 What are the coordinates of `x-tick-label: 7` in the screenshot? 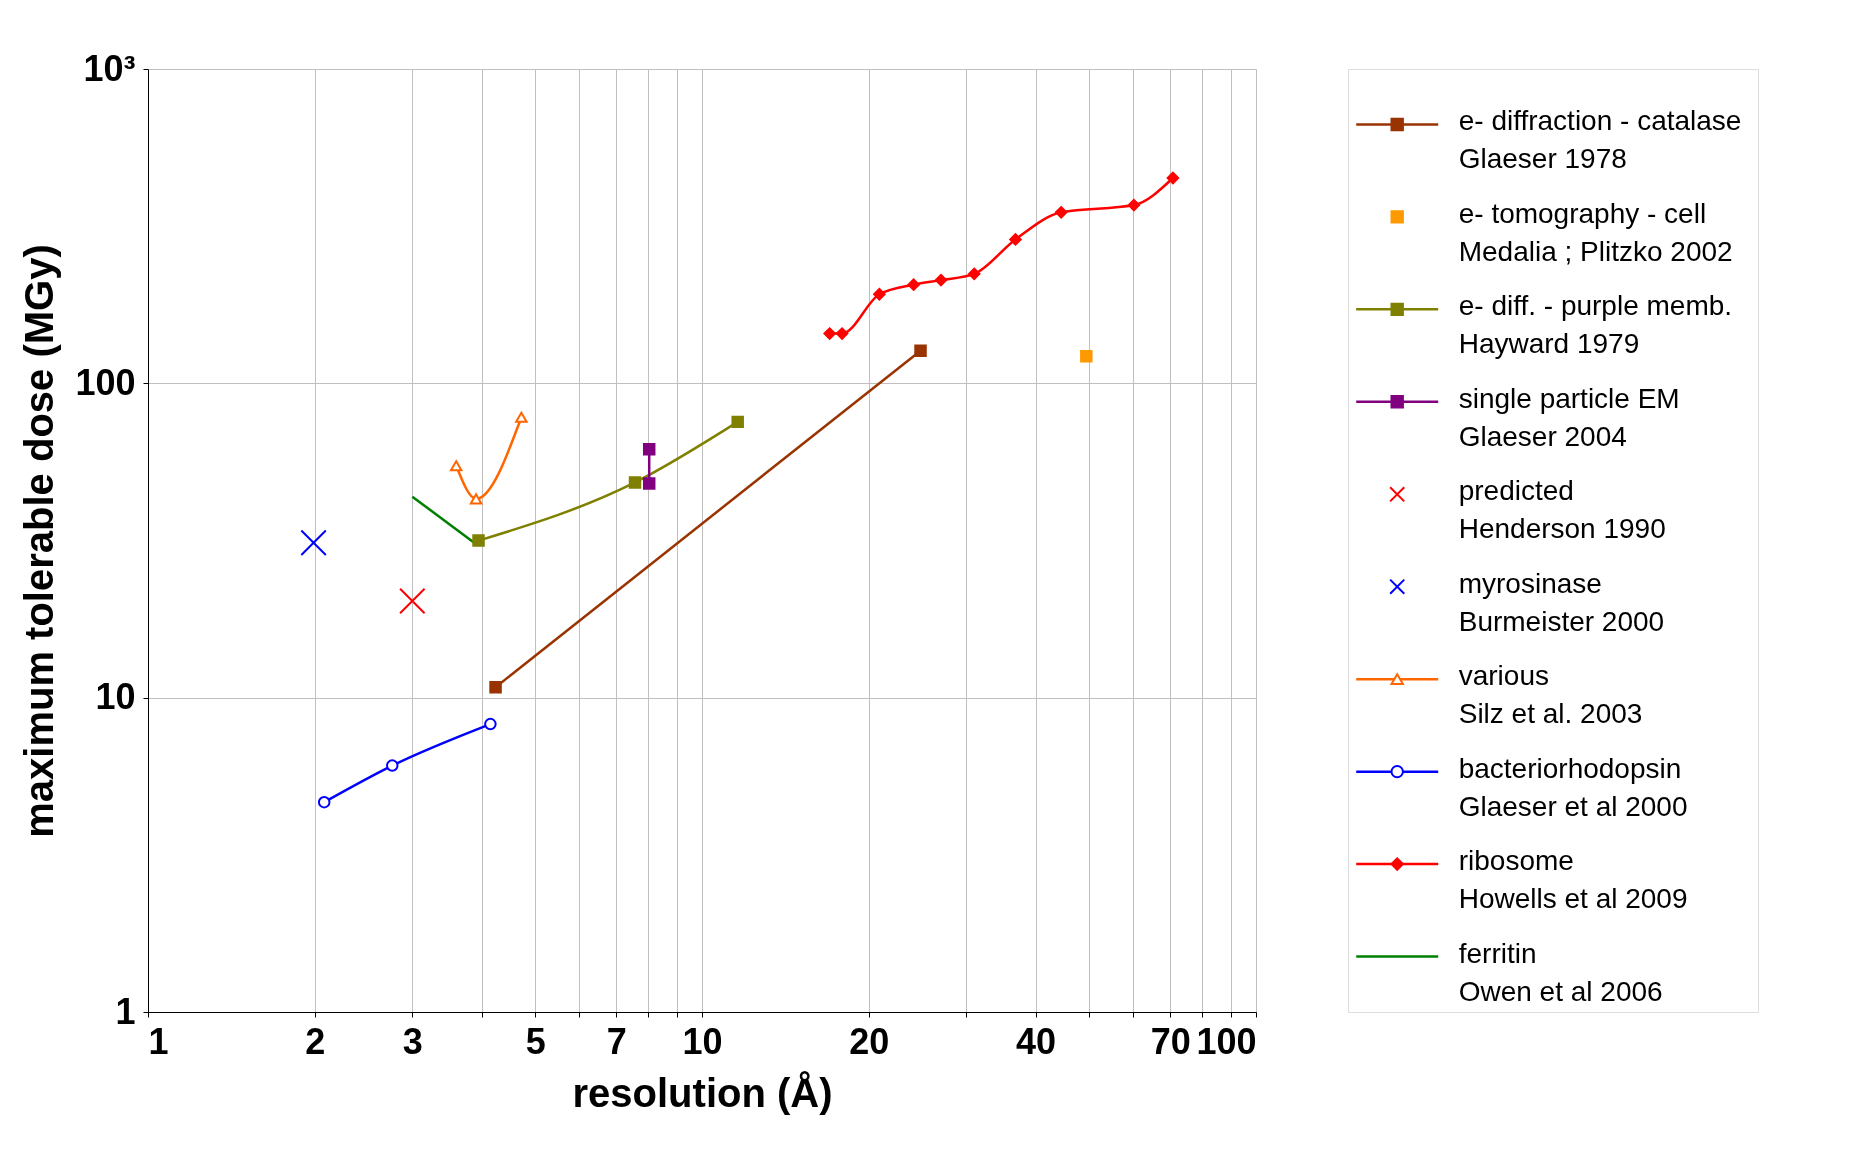 It's located at (616, 1041).